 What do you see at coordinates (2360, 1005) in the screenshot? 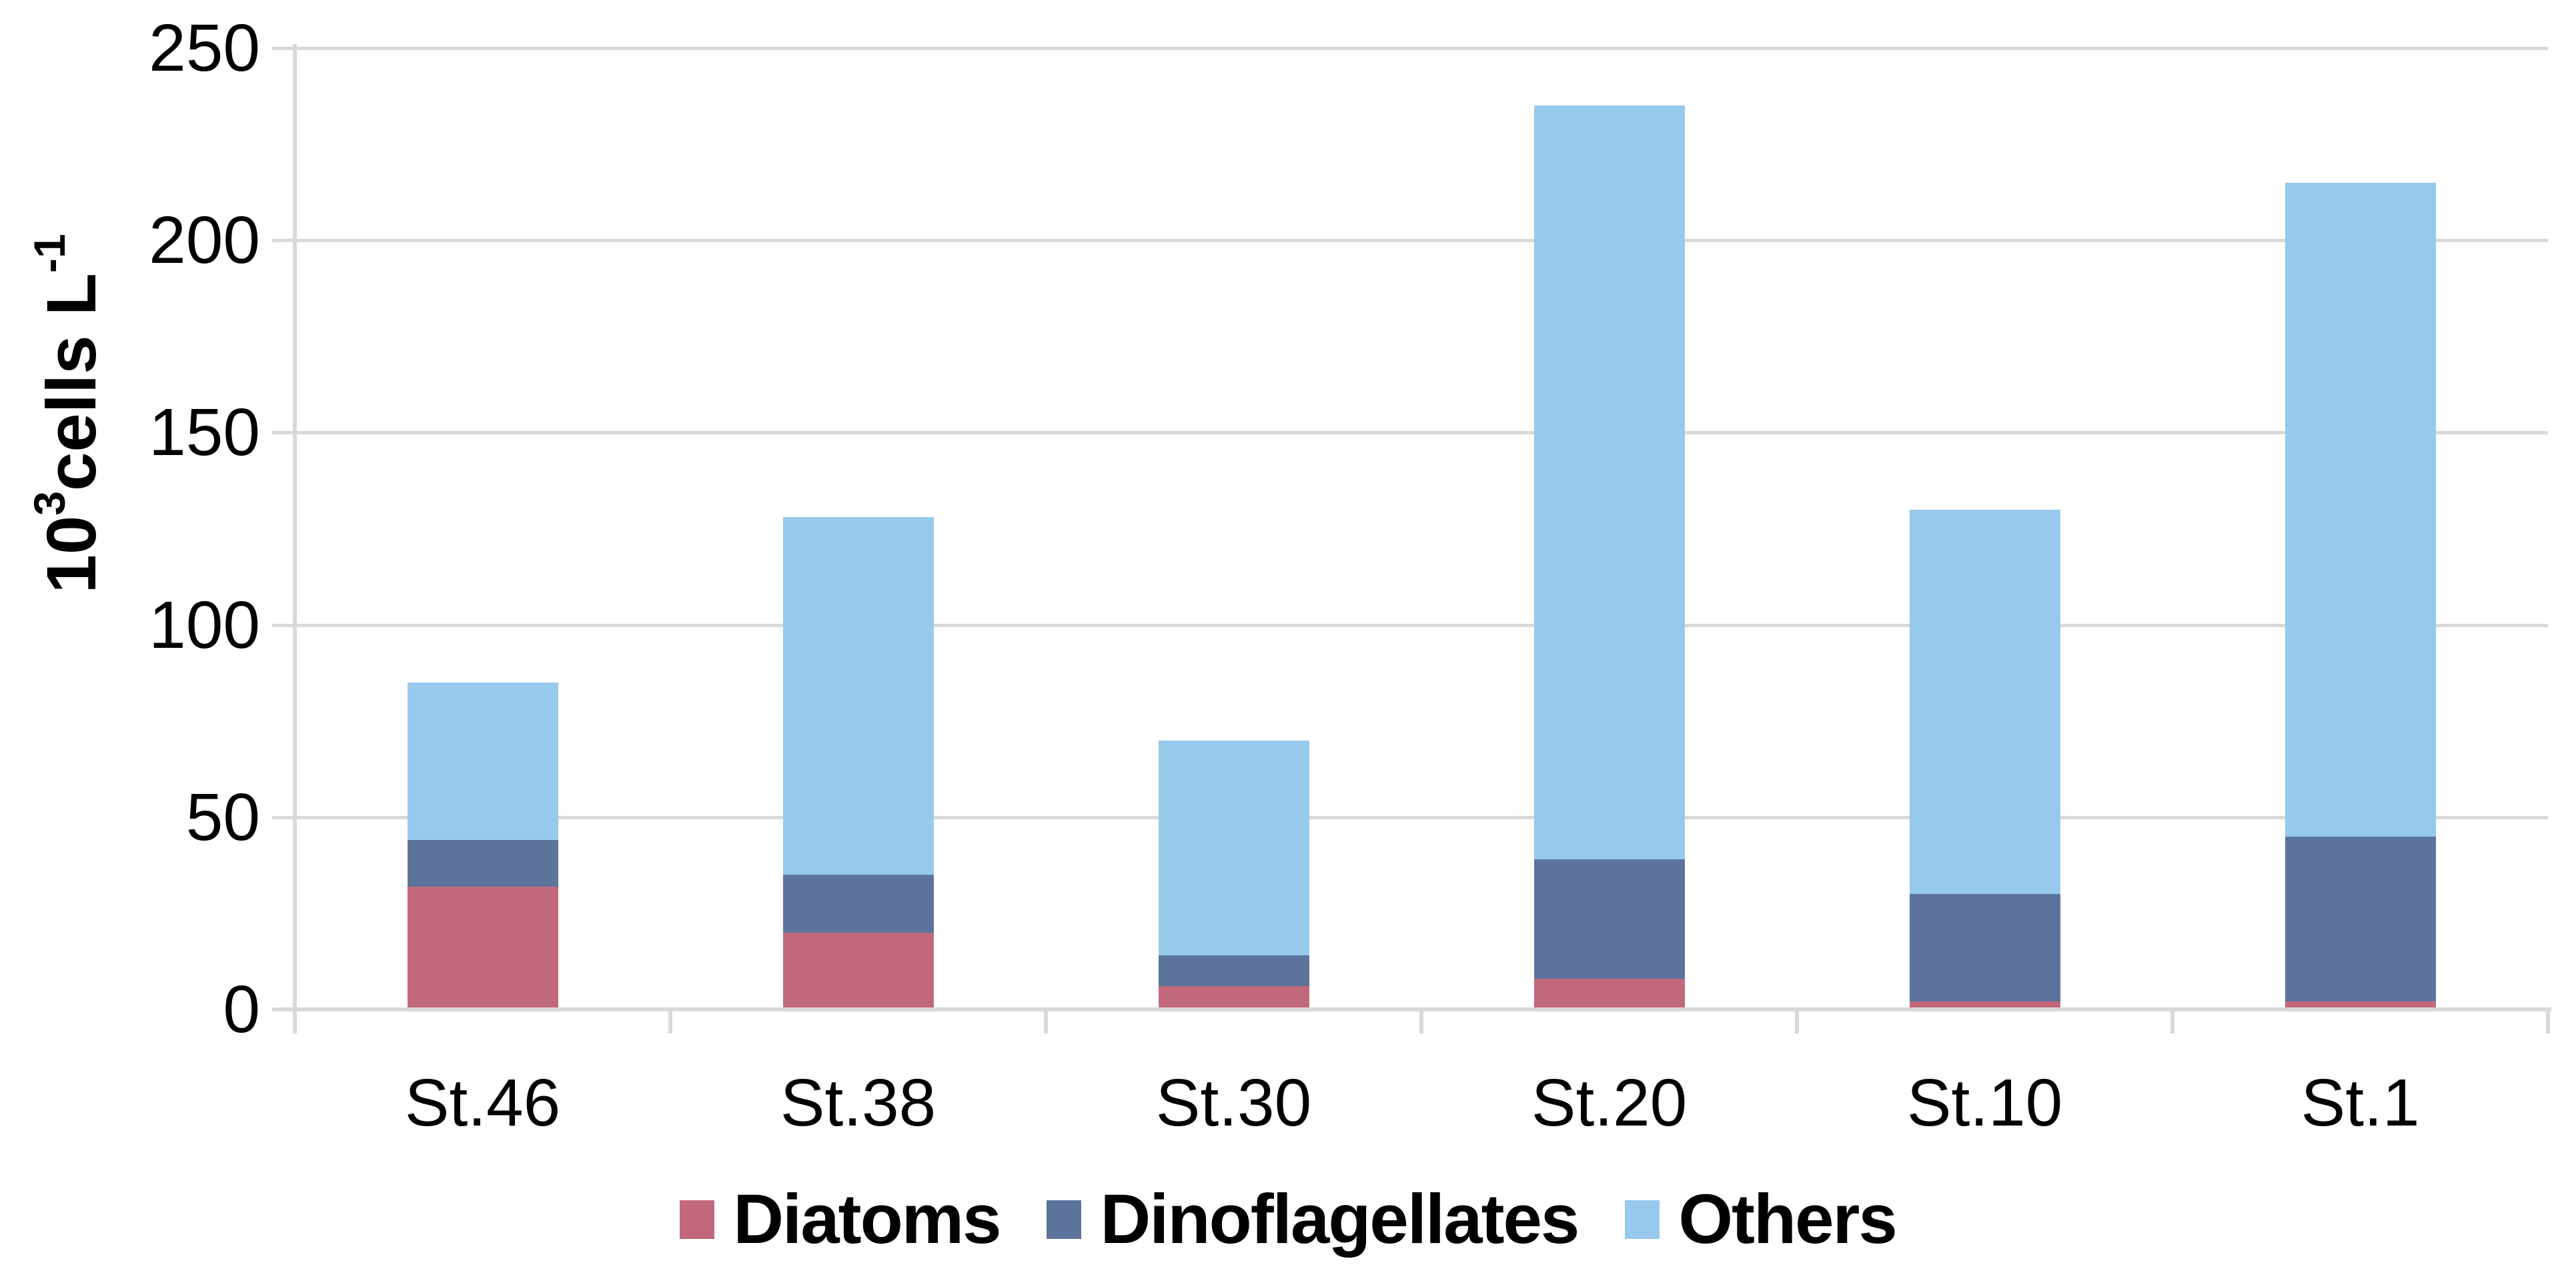
I see `bar-segment-diatoms-st1` at bounding box center [2360, 1005].